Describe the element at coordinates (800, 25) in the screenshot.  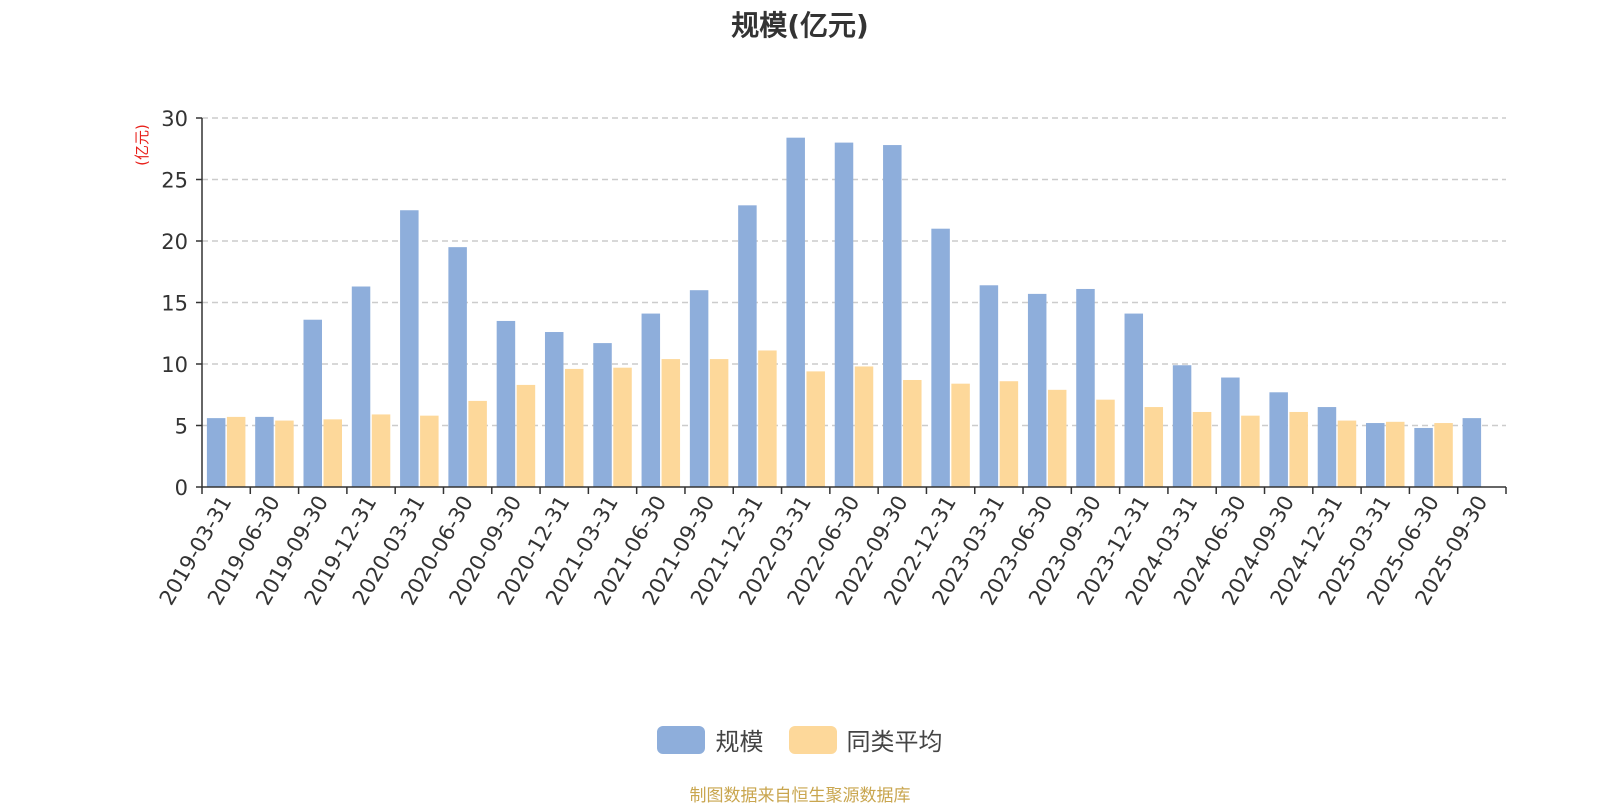
I see `chart-title: 规模(亿元)` at that location.